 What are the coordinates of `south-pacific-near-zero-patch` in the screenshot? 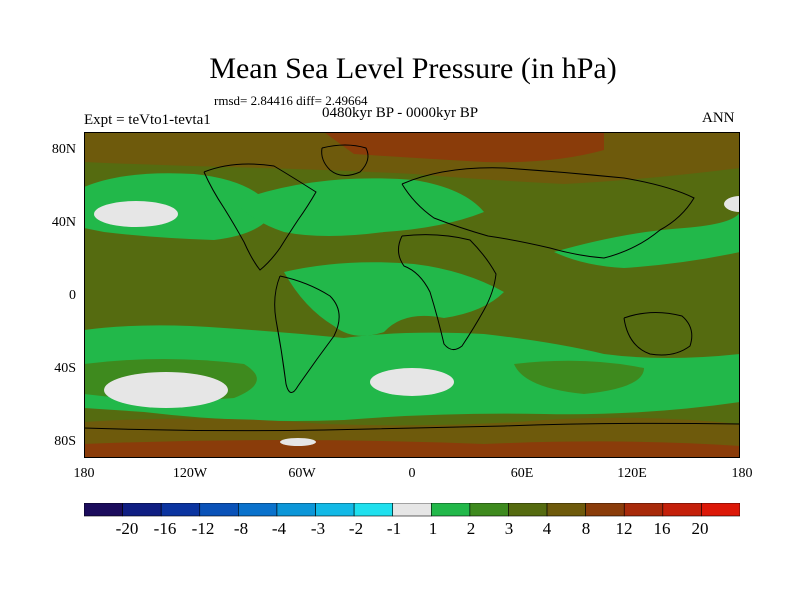 It's located at (166, 390).